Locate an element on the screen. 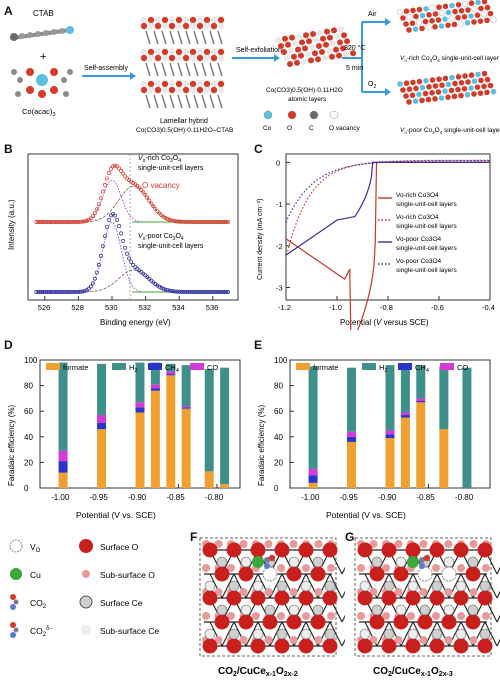 The image size is (500, 690). co-acac-label: Co(acac)3 is located at coordinates (39, 112).